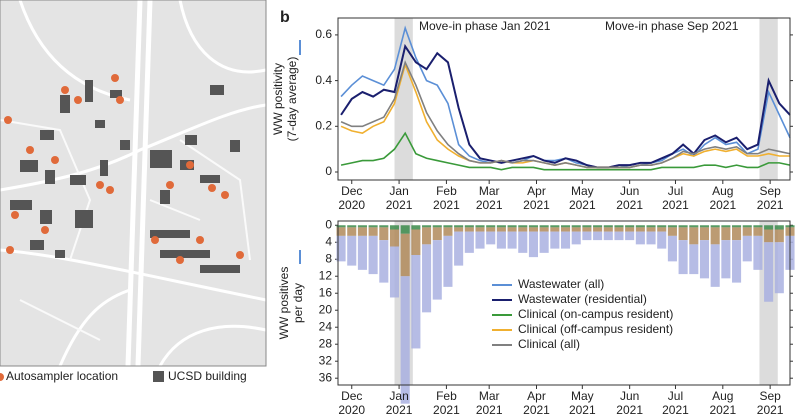  What do you see at coordinates (139, 183) in the screenshot?
I see `road` at bounding box center [139, 183].